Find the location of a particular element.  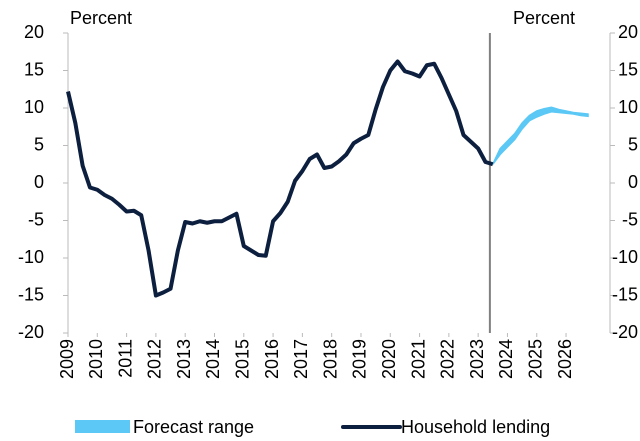

y-tick-label: -10 is located at coordinates (31, 257).